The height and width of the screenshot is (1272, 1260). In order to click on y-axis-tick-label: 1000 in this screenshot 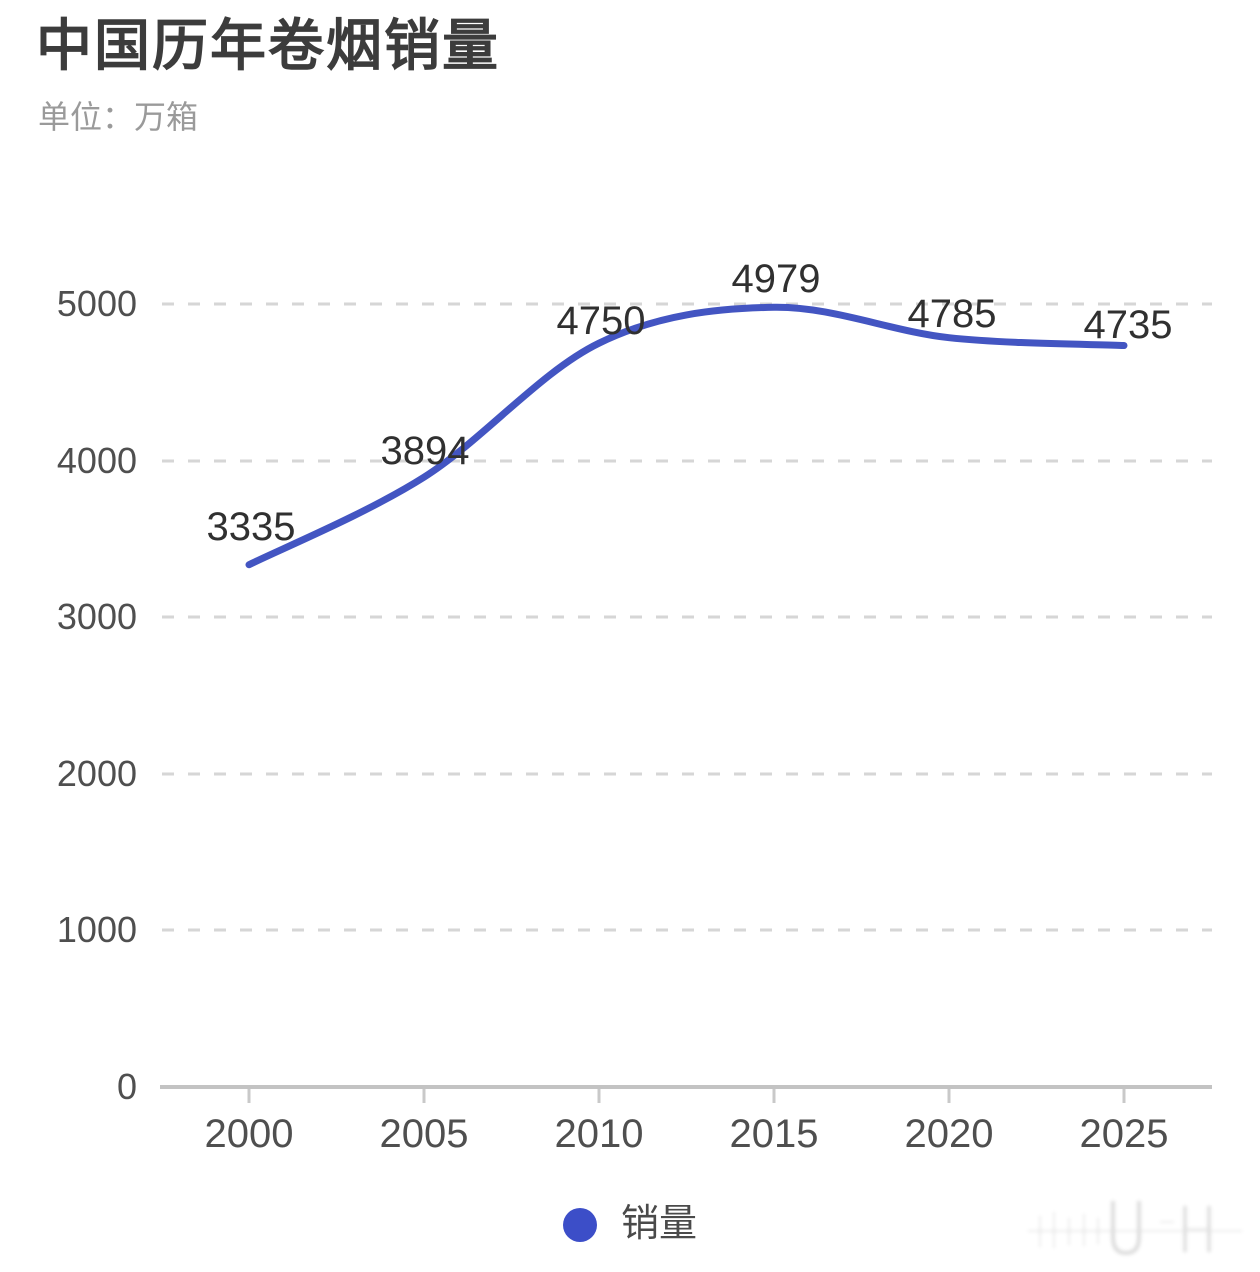, I will do `click(96, 929)`.